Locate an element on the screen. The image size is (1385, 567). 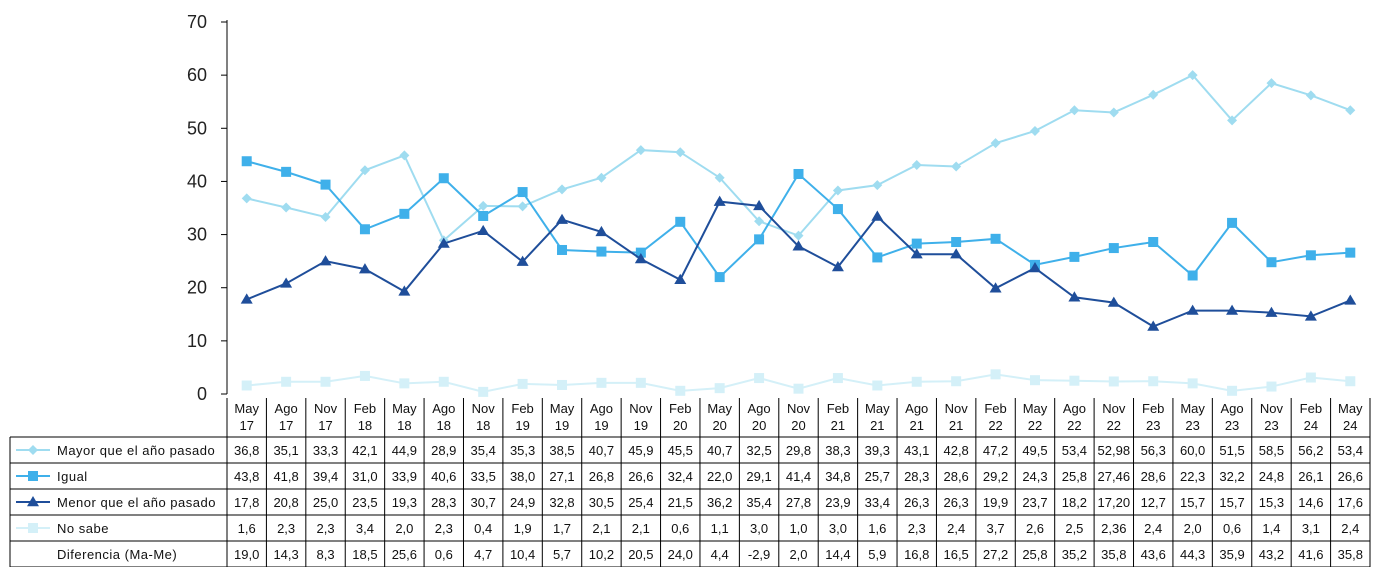
table-cell: 2,0 is located at coordinates (1193, 528).